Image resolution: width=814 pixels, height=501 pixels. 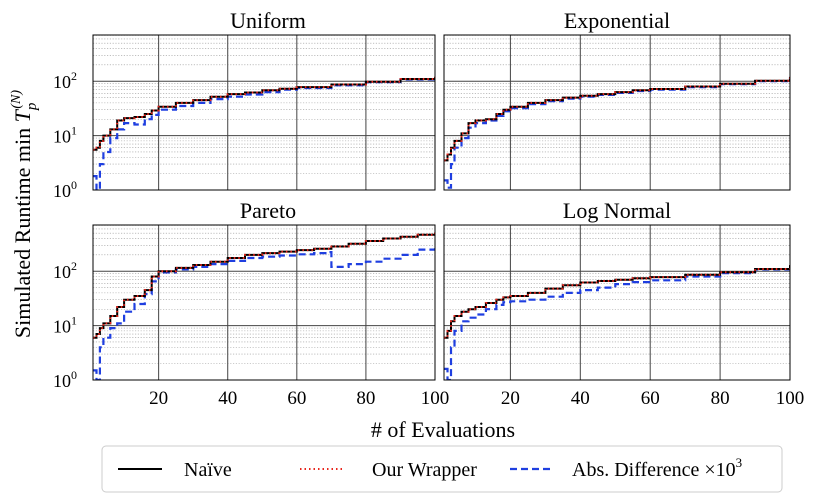 I want to click on x-axis-label: # of Evaluations, so click(x=443, y=429).